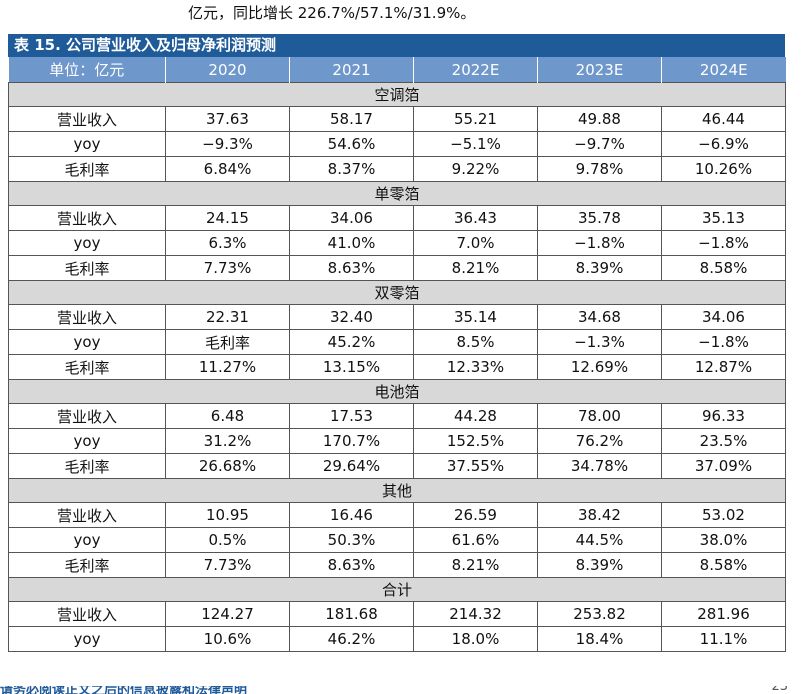  Describe the element at coordinates (475, 367) in the screenshot. I see `table-cell: 12.33%` at that location.